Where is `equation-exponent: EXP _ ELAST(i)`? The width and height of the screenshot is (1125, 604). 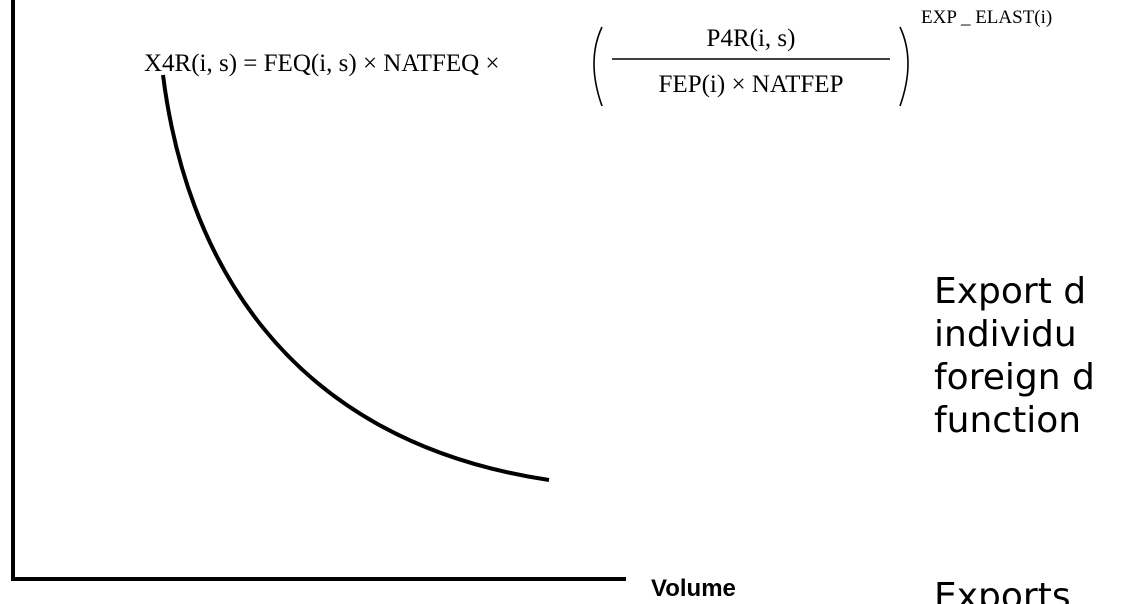 equation-exponent: EXP _ ELAST(i) is located at coordinates (986, 17).